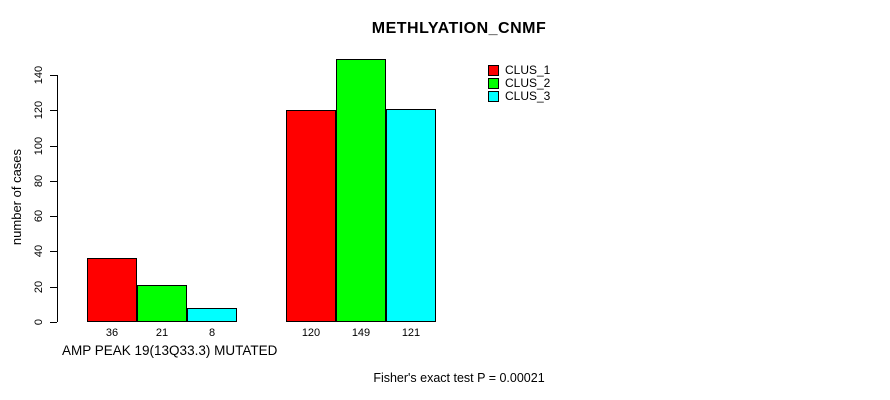 This screenshot has height=400, width=890. Describe the element at coordinates (16, 197) in the screenshot. I see `y-axis-label: number of cases` at that location.